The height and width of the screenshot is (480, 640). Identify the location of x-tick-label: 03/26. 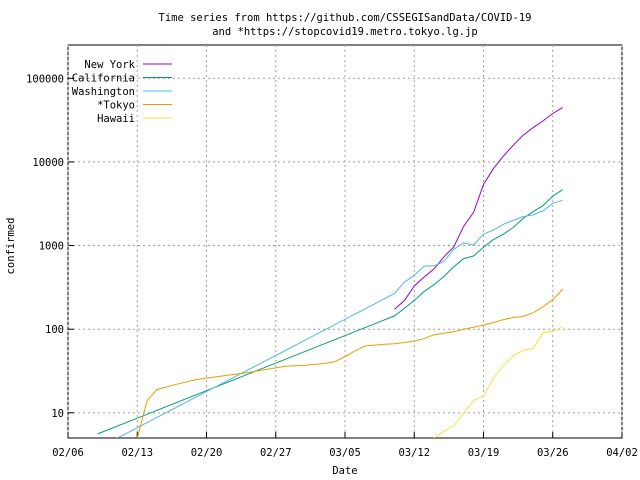
(553, 453).